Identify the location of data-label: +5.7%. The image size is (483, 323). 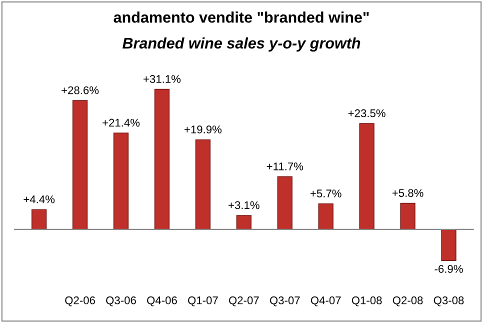
(326, 194).